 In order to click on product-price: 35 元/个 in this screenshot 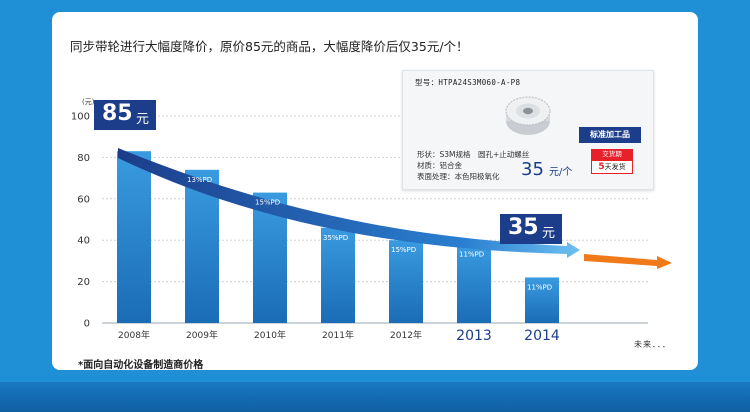, I will do `click(546, 169)`.